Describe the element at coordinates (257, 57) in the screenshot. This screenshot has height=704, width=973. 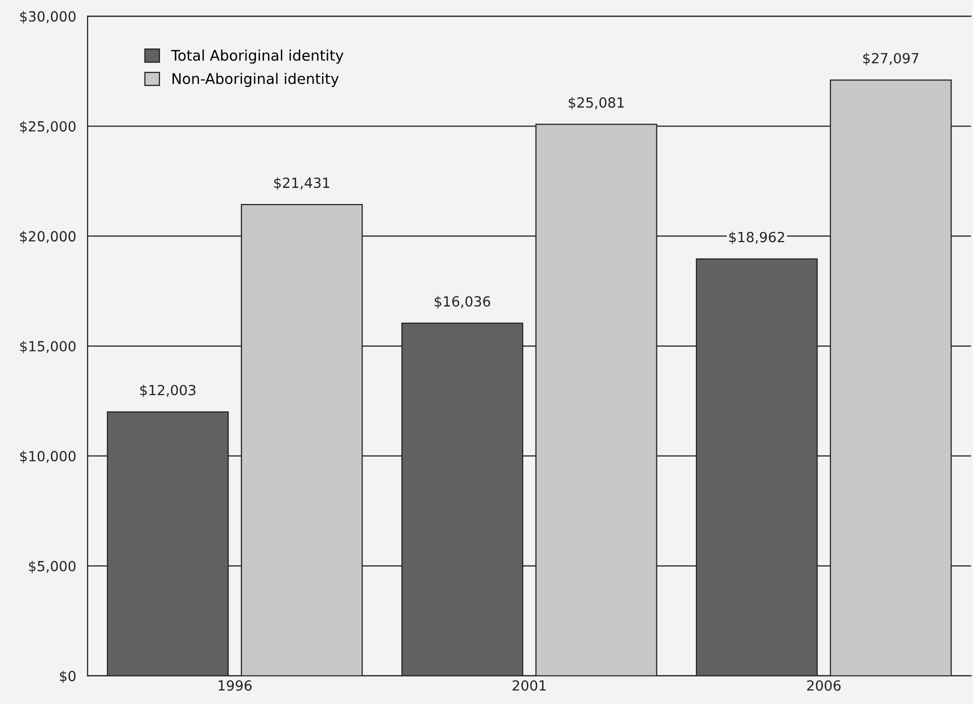
I see `legend-label: Total Aboriginal identity` at that location.